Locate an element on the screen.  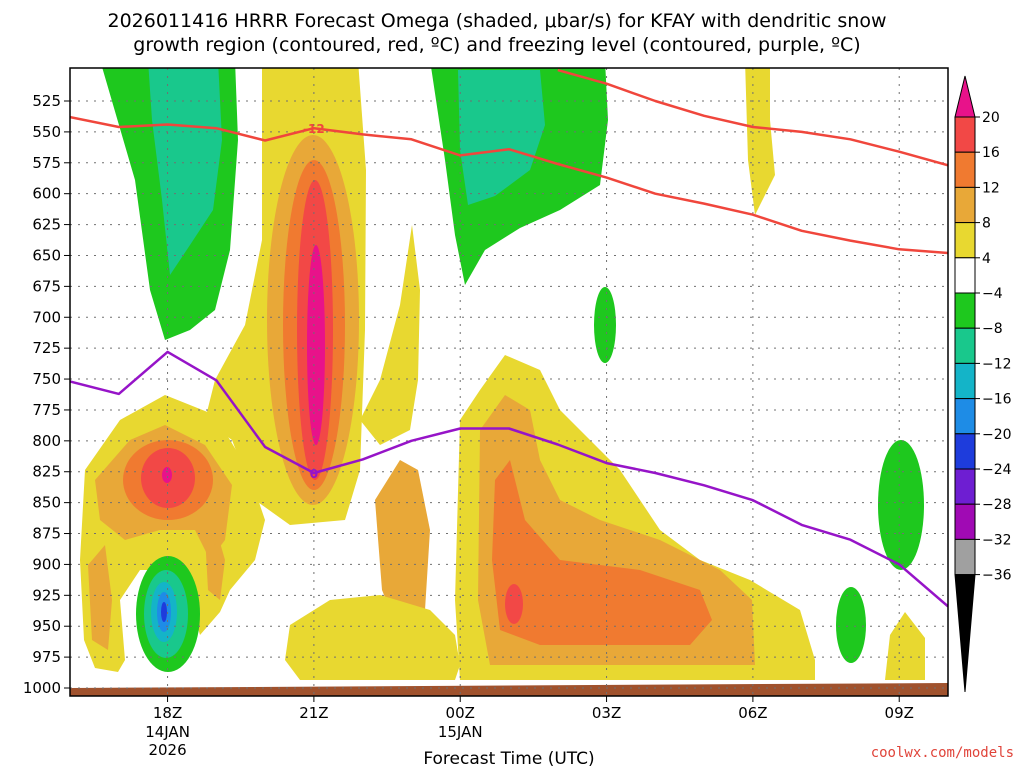
omega-rise-max-18z is located at coordinates (167, 475).